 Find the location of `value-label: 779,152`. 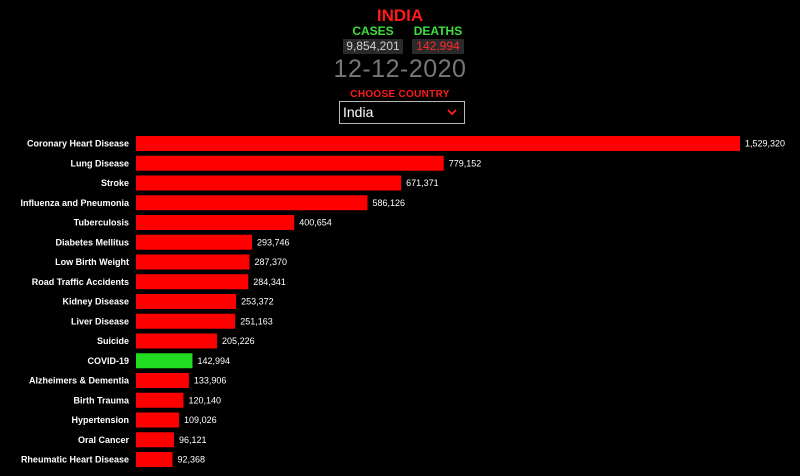

value-label: 779,152 is located at coordinates (465, 163).